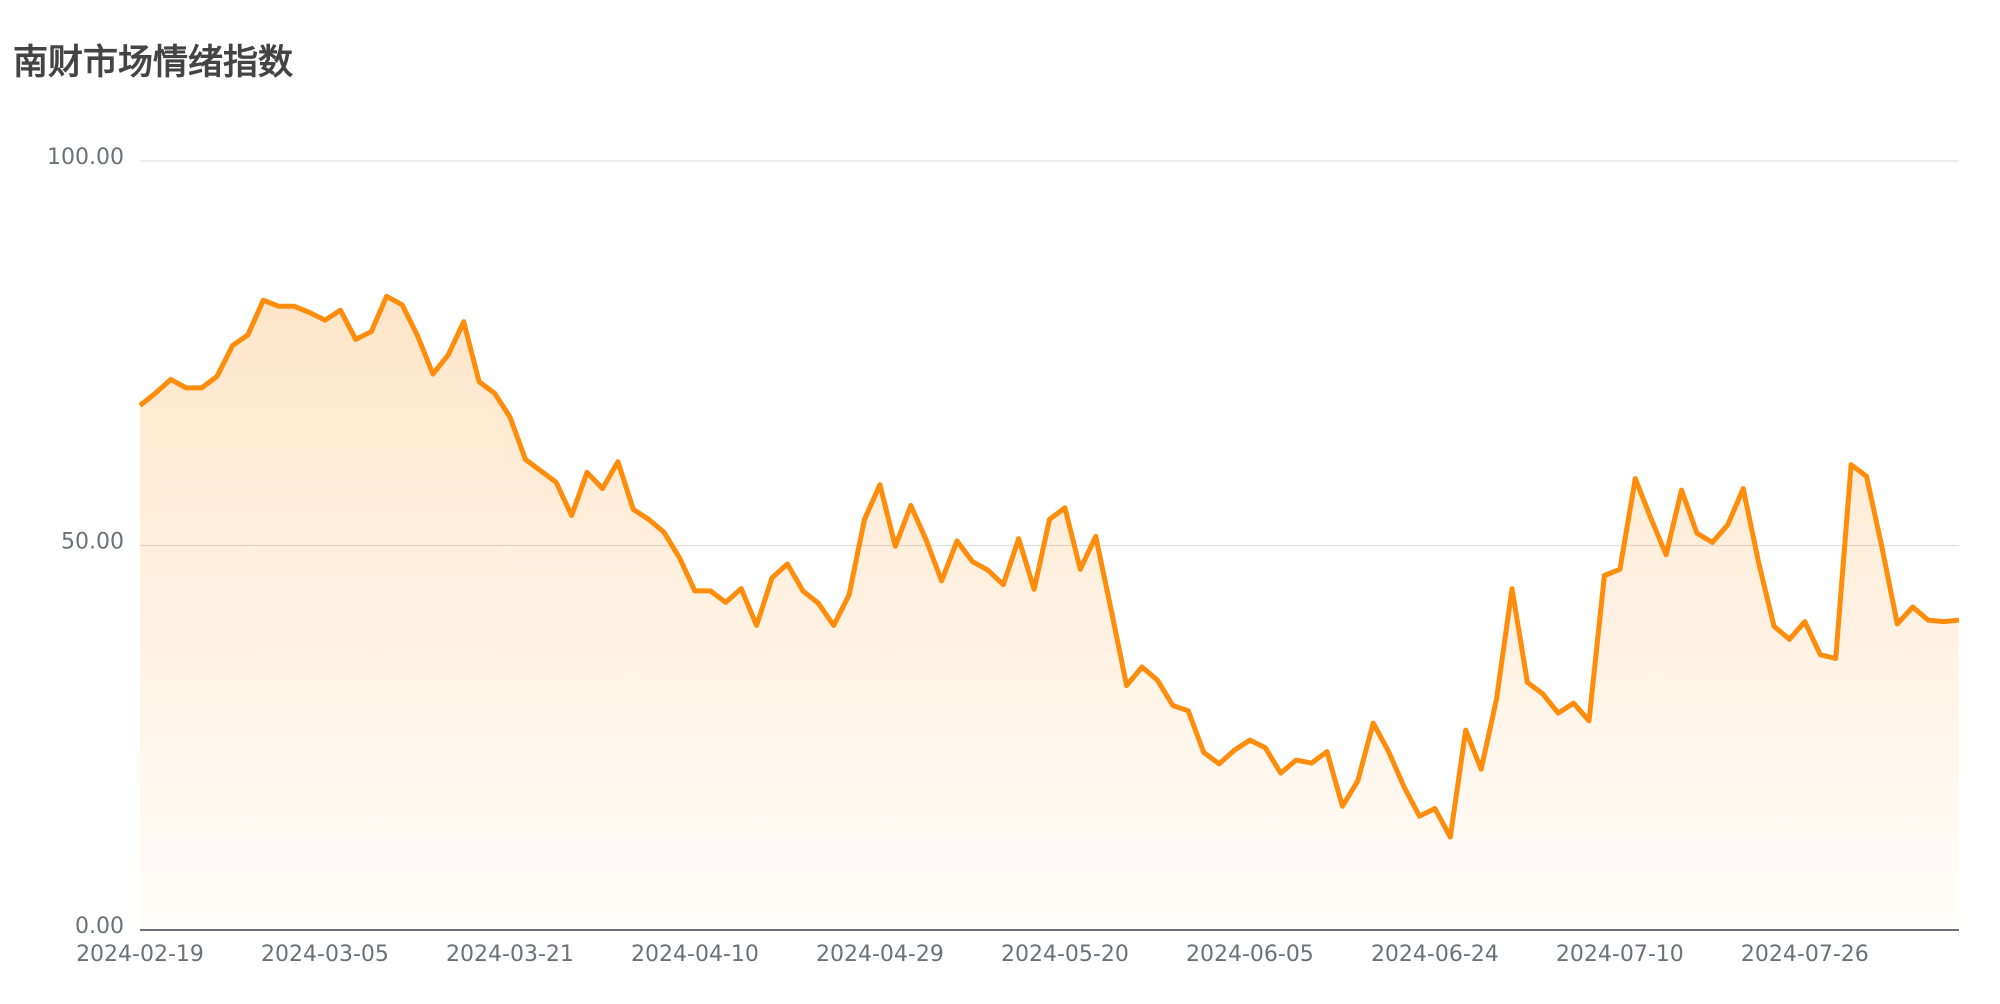  What do you see at coordinates (695, 954) in the screenshot?
I see `x-tick-label: 2024-04-10` at bounding box center [695, 954].